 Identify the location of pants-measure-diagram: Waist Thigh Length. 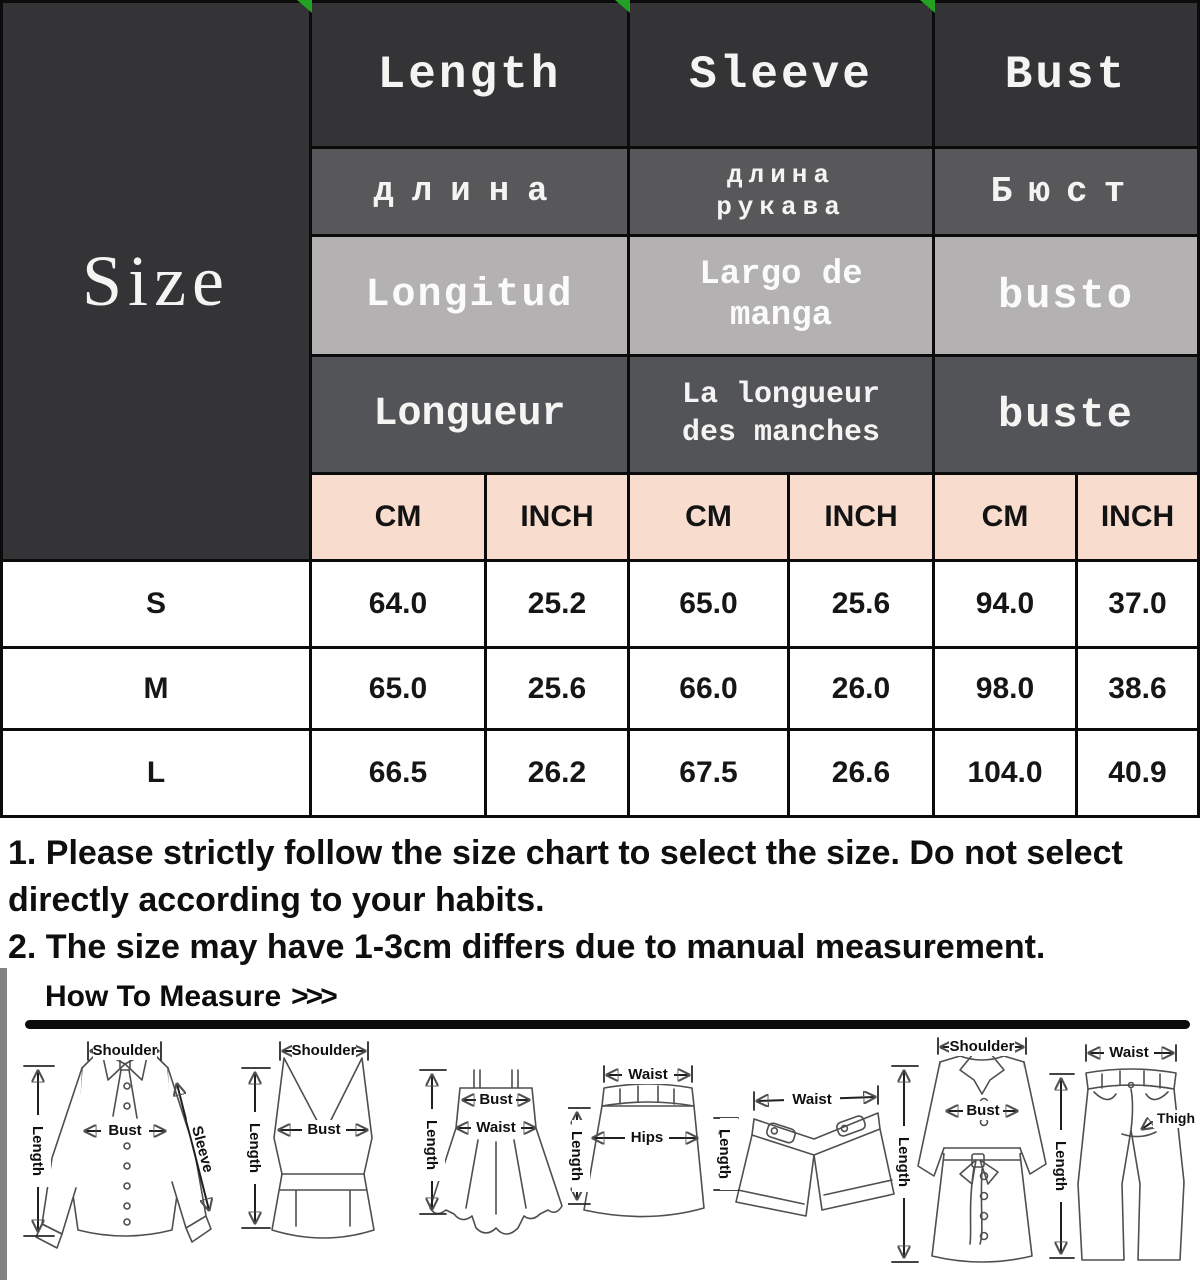
(1124, 1152).